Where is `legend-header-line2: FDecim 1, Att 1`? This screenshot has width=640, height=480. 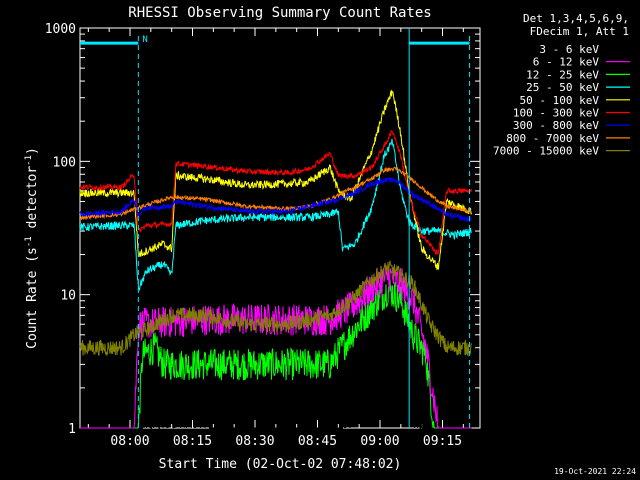 legend-header-line2: FDecim 1, Att 1 is located at coordinates (579, 31).